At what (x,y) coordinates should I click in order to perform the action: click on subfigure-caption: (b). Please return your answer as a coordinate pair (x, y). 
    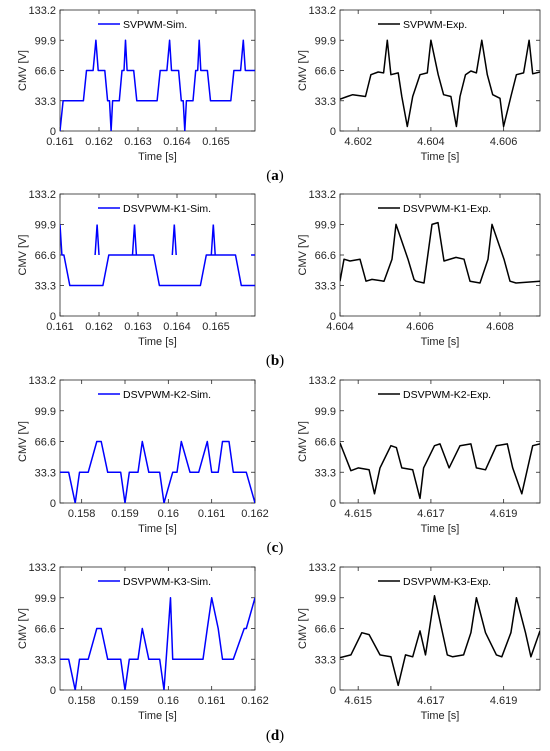
    Looking at the image, I should click on (275, 361).